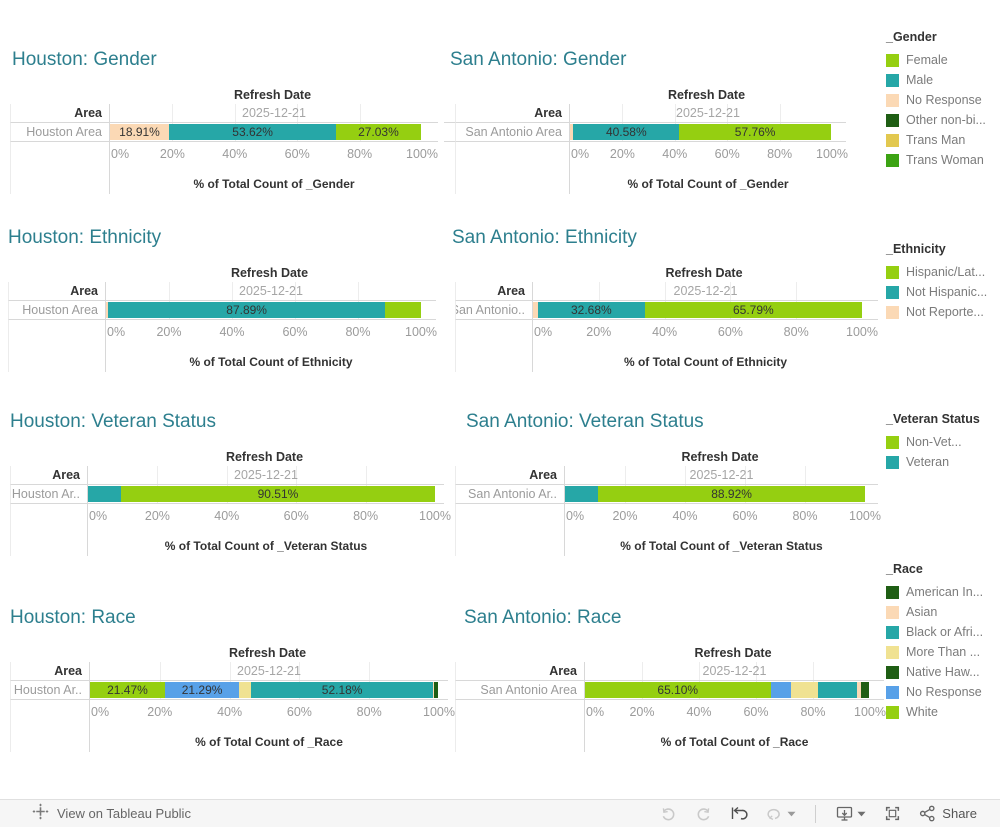 The image size is (1000, 827). Describe the element at coordinates (942, 160) in the screenshot. I see `legend-item-trans-woman: Trans Woman` at that location.